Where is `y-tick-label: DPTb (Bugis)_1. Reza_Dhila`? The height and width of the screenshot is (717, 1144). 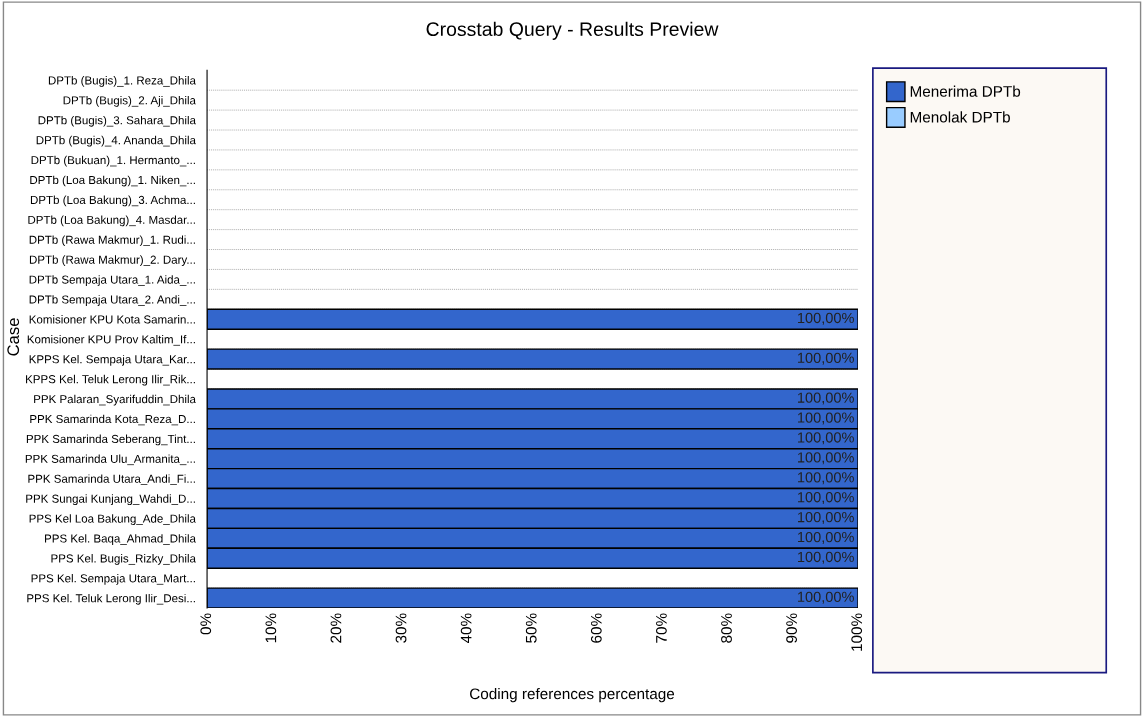 y-tick-label: DPTb (Bugis)_1. Reza_Dhila is located at coordinates (122, 81).